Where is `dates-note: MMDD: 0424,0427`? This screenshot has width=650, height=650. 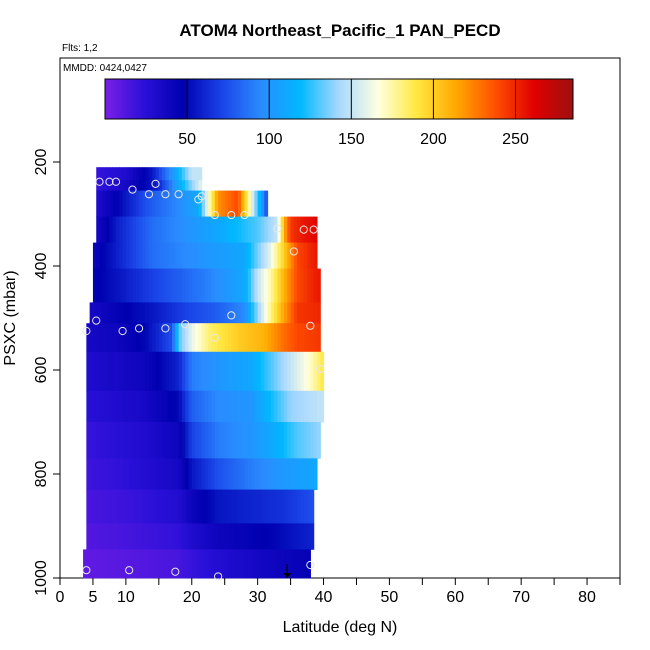
dates-note: MMDD: 0424,0427 is located at coordinates (105, 68).